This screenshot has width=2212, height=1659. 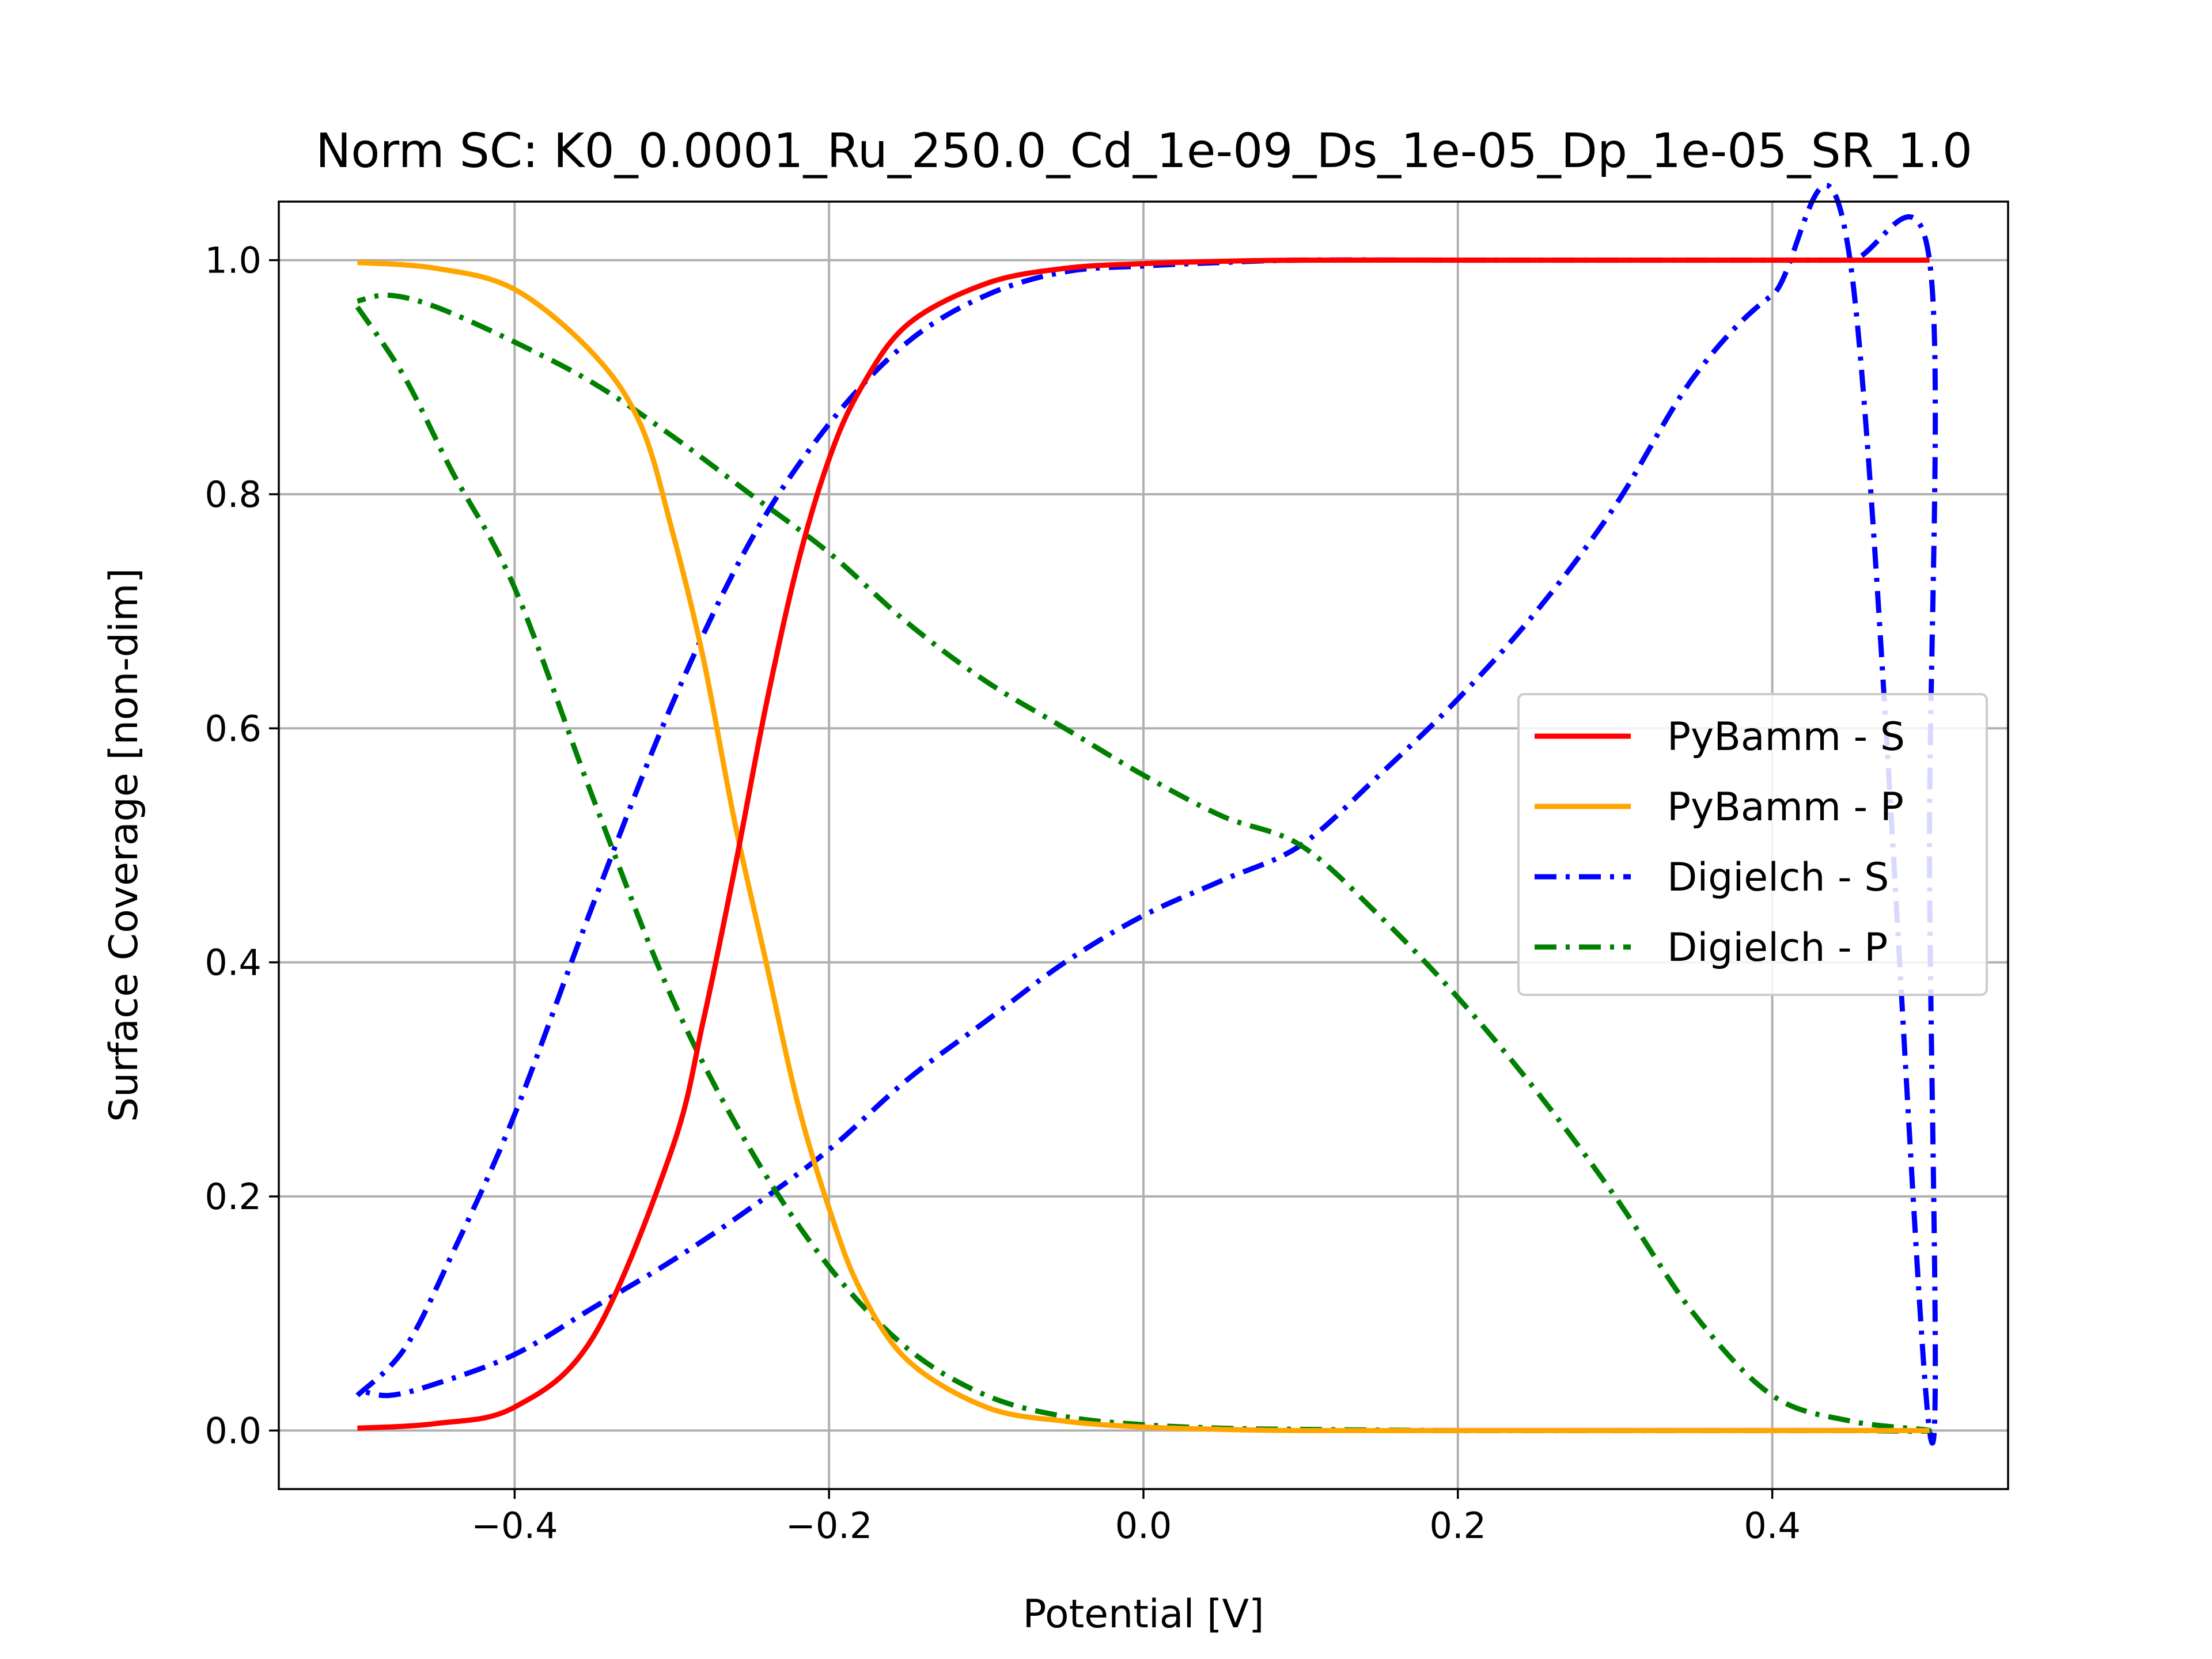 What do you see at coordinates (1458, 1526) in the screenshot?
I see `x-tick-label: 0.2` at bounding box center [1458, 1526].